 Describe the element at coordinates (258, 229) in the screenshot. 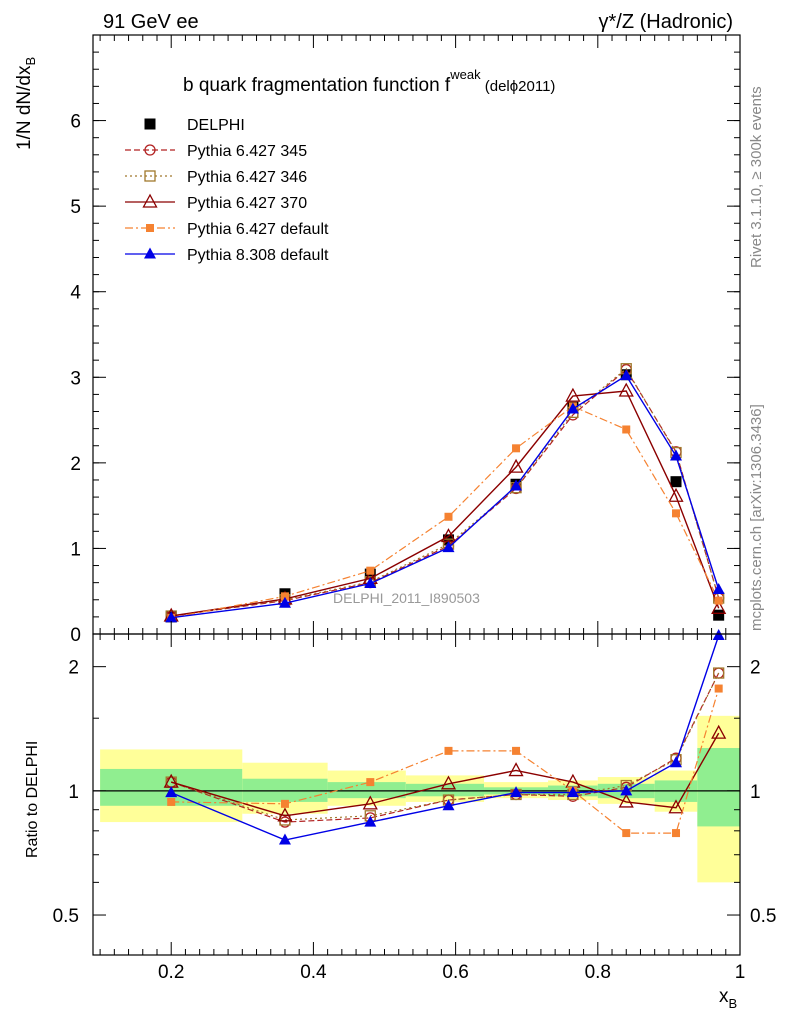

I see `legend-label-p6default: Pythia 6.427 default` at that location.